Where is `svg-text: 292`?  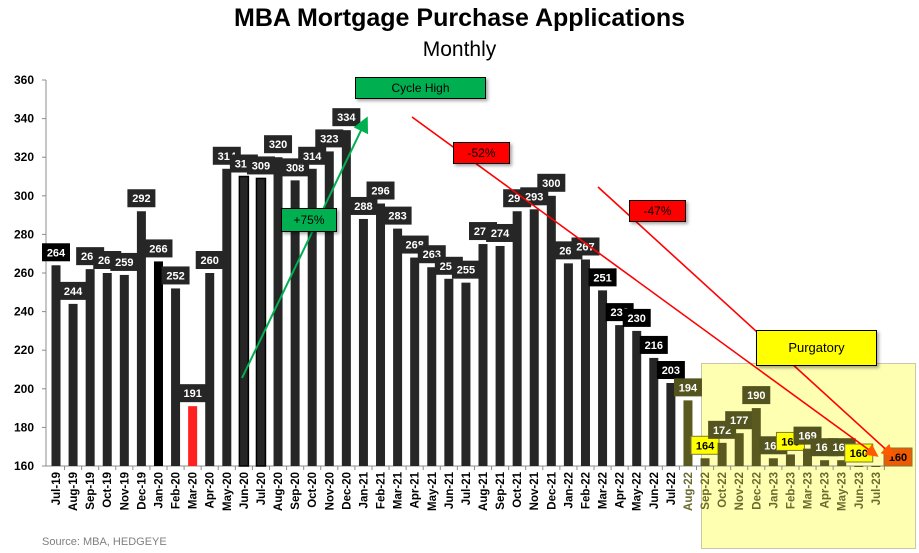 svg-text: 292 is located at coordinates (141, 199).